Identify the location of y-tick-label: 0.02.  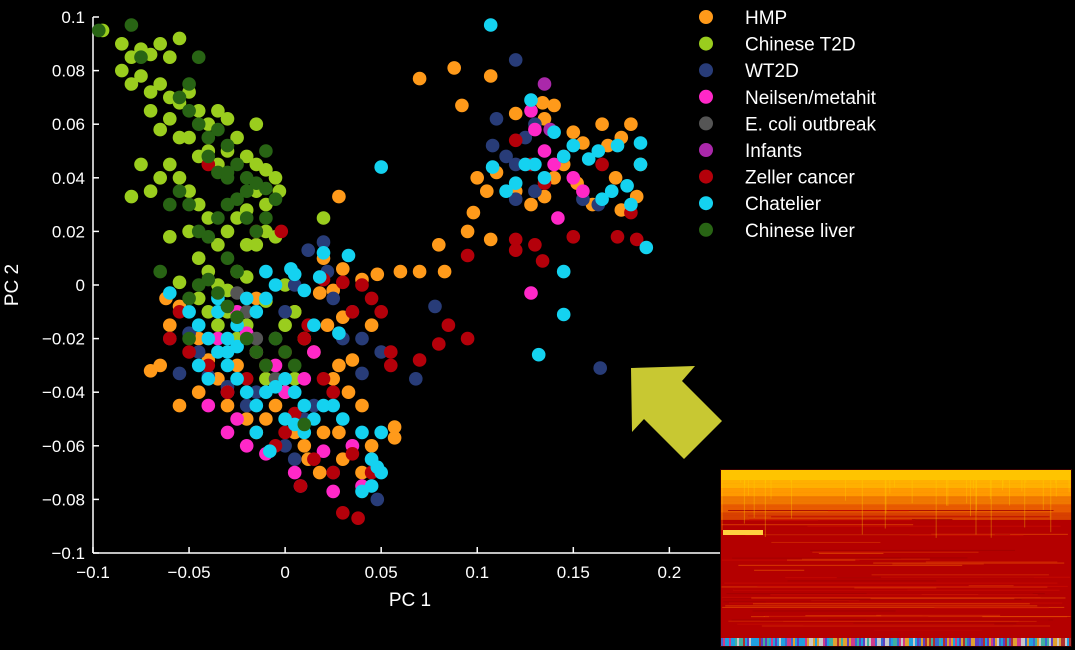
(68, 231).